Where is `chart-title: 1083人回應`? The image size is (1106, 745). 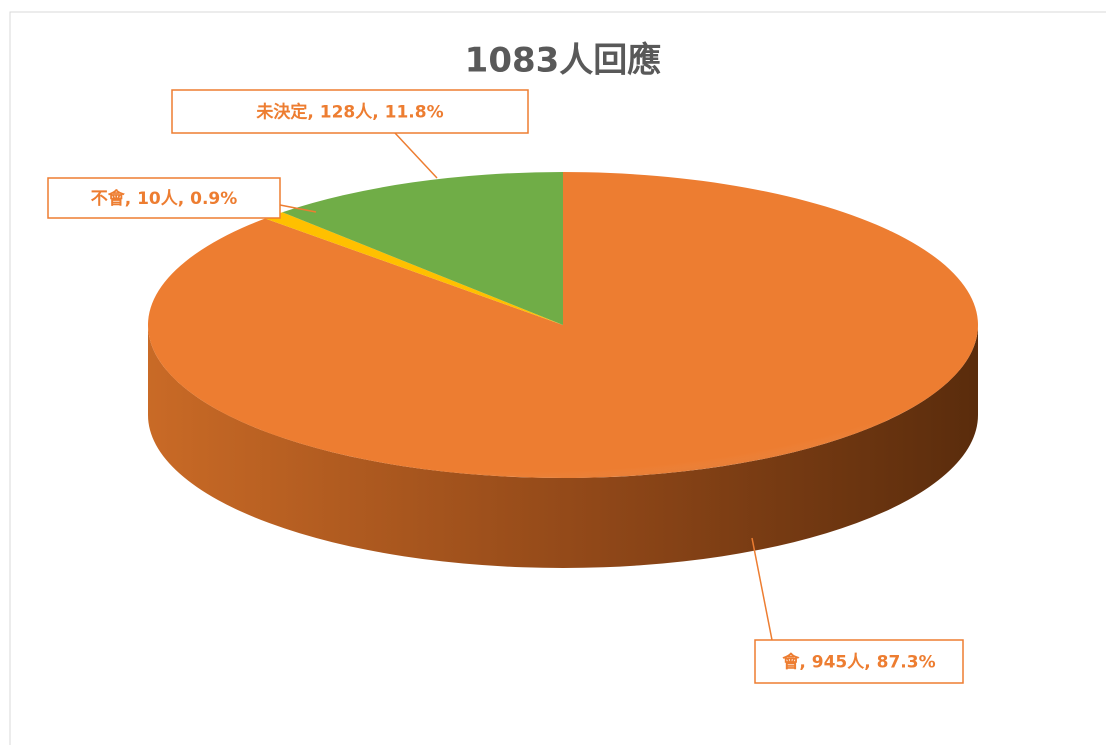 chart-title: 1083人回應 is located at coordinates (563, 61).